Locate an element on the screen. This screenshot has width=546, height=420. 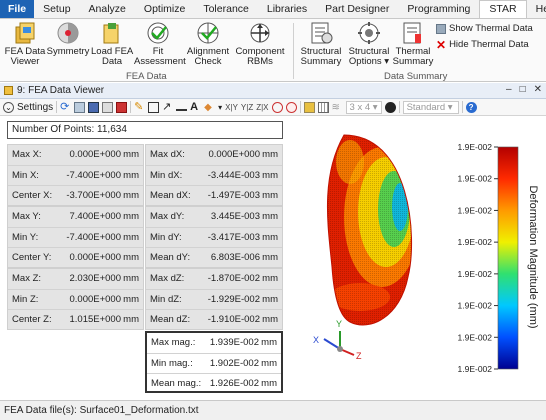
stat-name: Min dZ: is located at coordinates (166, 299).